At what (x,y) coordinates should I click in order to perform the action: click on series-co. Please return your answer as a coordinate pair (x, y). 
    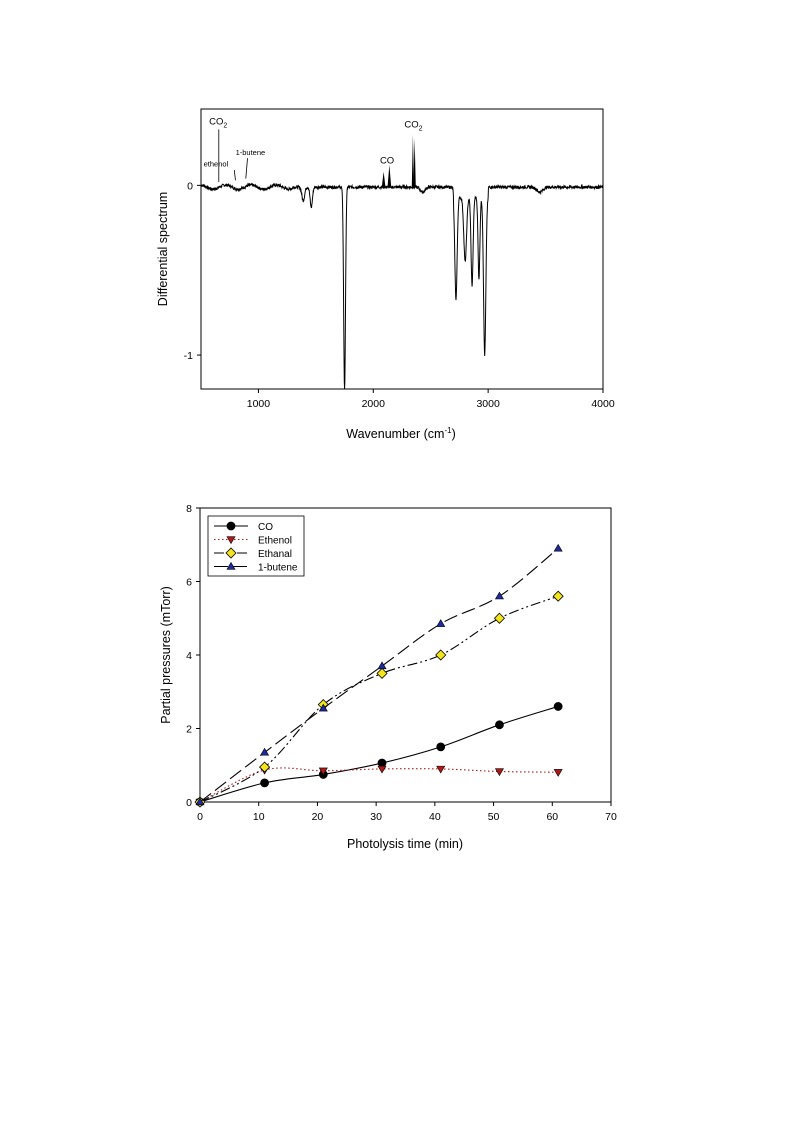
    Looking at the image, I should click on (379, 754).